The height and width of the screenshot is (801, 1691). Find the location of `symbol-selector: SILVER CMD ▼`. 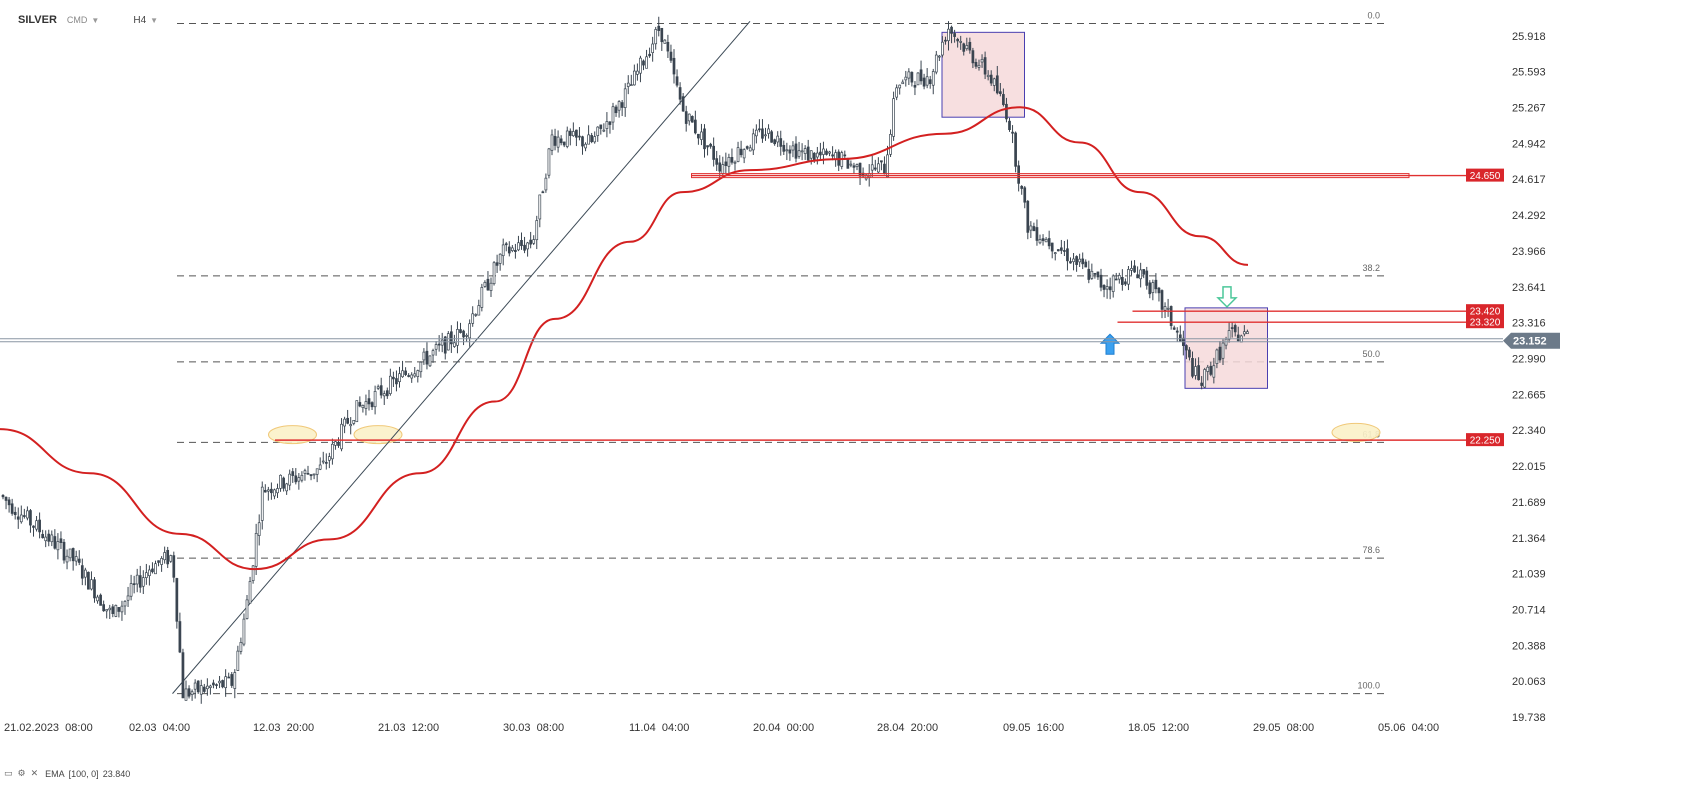

symbol-selector: SILVER CMD ▼ is located at coordinates (58, 20).